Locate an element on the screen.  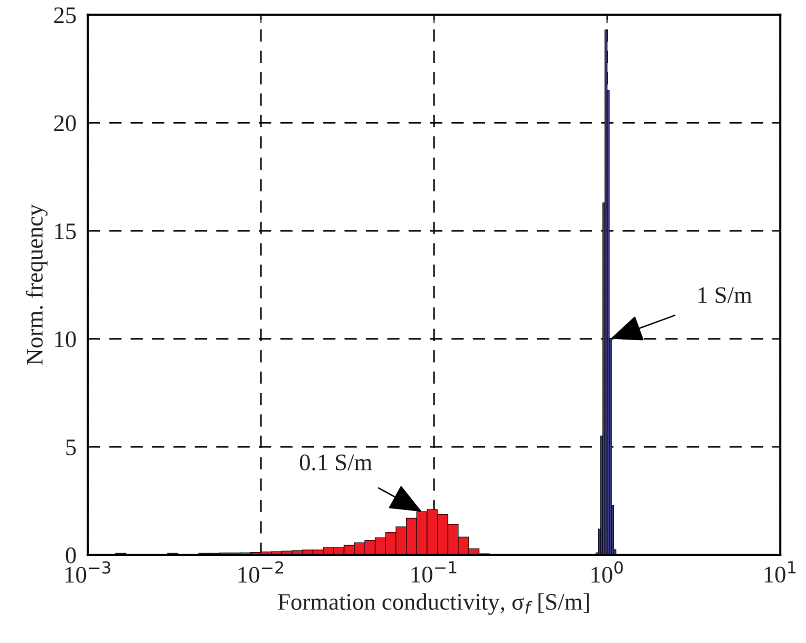
x-tick-label: 10$^{−2}$ is located at coordinates (261, 572).